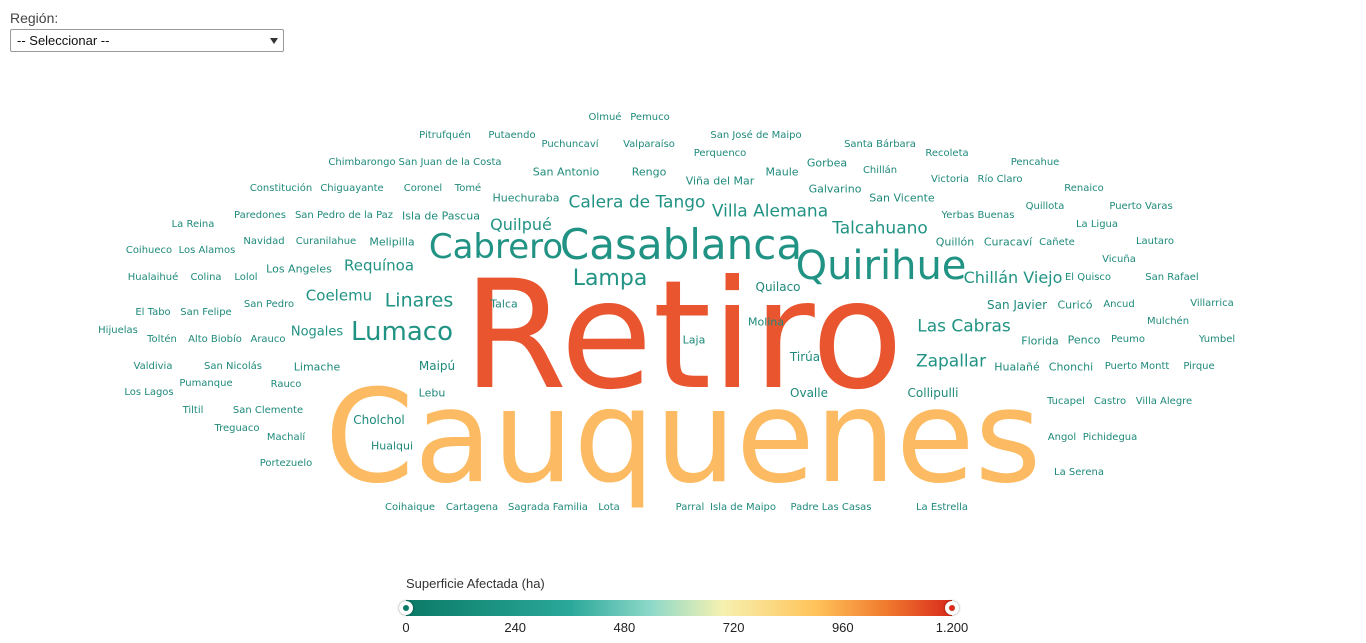 This screenshot has height=643, width=1366. I want to click on word-lampa: Lampa, so click(610, 278).